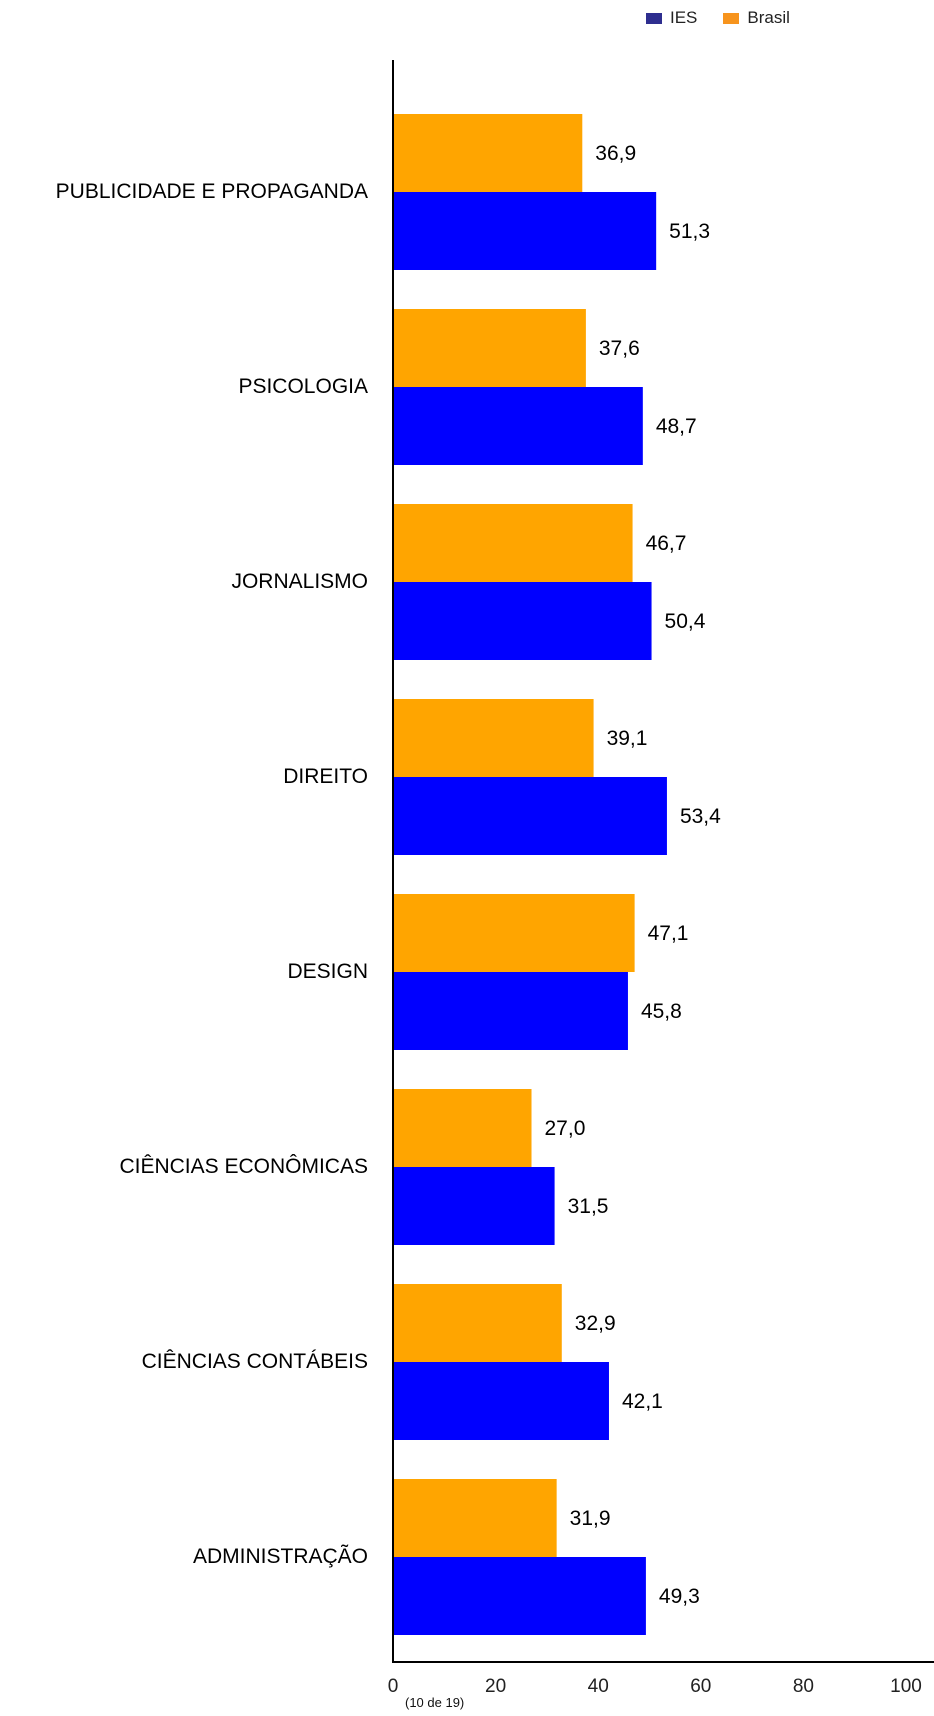 This screenshot has height=1716, width=934. I want to click on x-tick-label: 100, so click(906, 1686).